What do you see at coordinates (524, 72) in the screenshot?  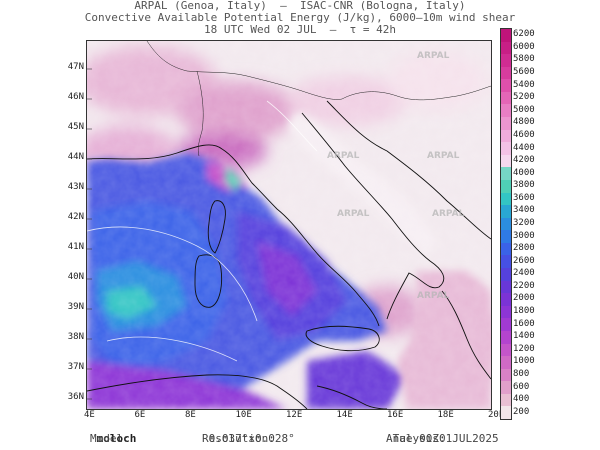 I see `colorbar-label: 5600` at bounding box center [524, 72].